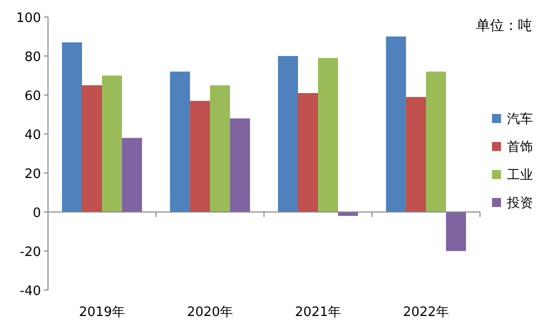  Describe the element at coordinates (32, 57) in the screenshot. I see `y-tick-label: 80` at that location.